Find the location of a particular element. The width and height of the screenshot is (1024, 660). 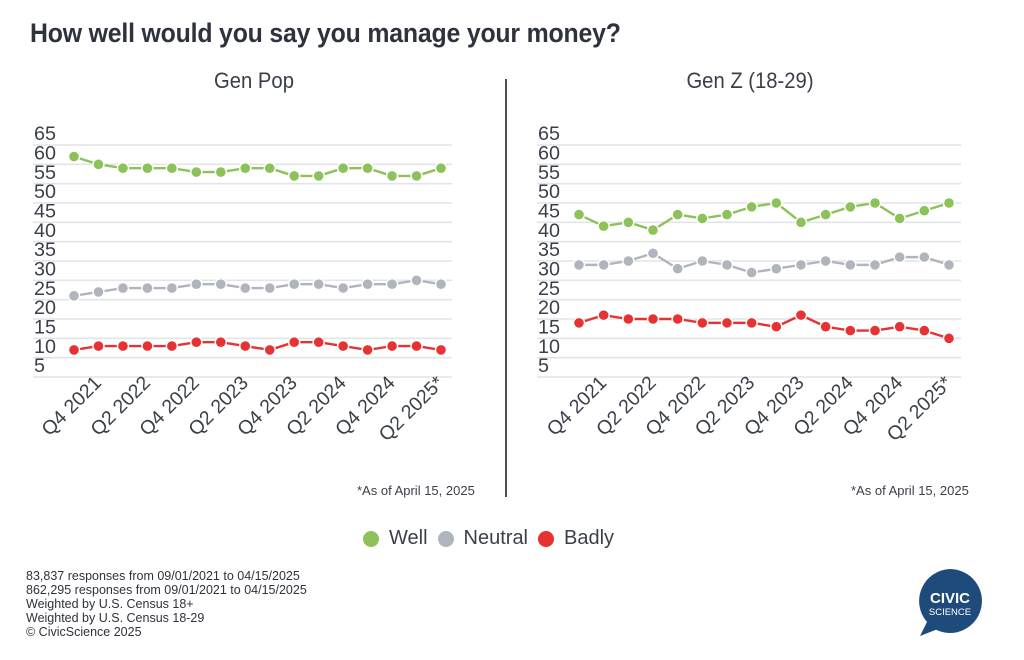

legend-item-badly: Badly is located at coordinates (576, 538).